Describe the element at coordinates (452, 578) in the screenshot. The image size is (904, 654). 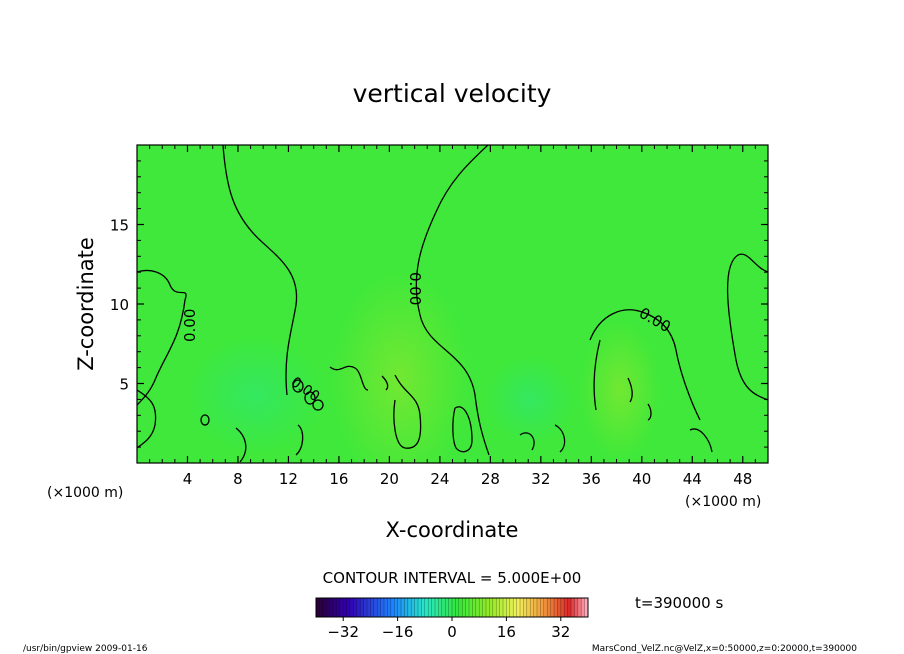
I see `contour-interval-label: CONTOUR INTERVAL = 5.000E+00` at that location.